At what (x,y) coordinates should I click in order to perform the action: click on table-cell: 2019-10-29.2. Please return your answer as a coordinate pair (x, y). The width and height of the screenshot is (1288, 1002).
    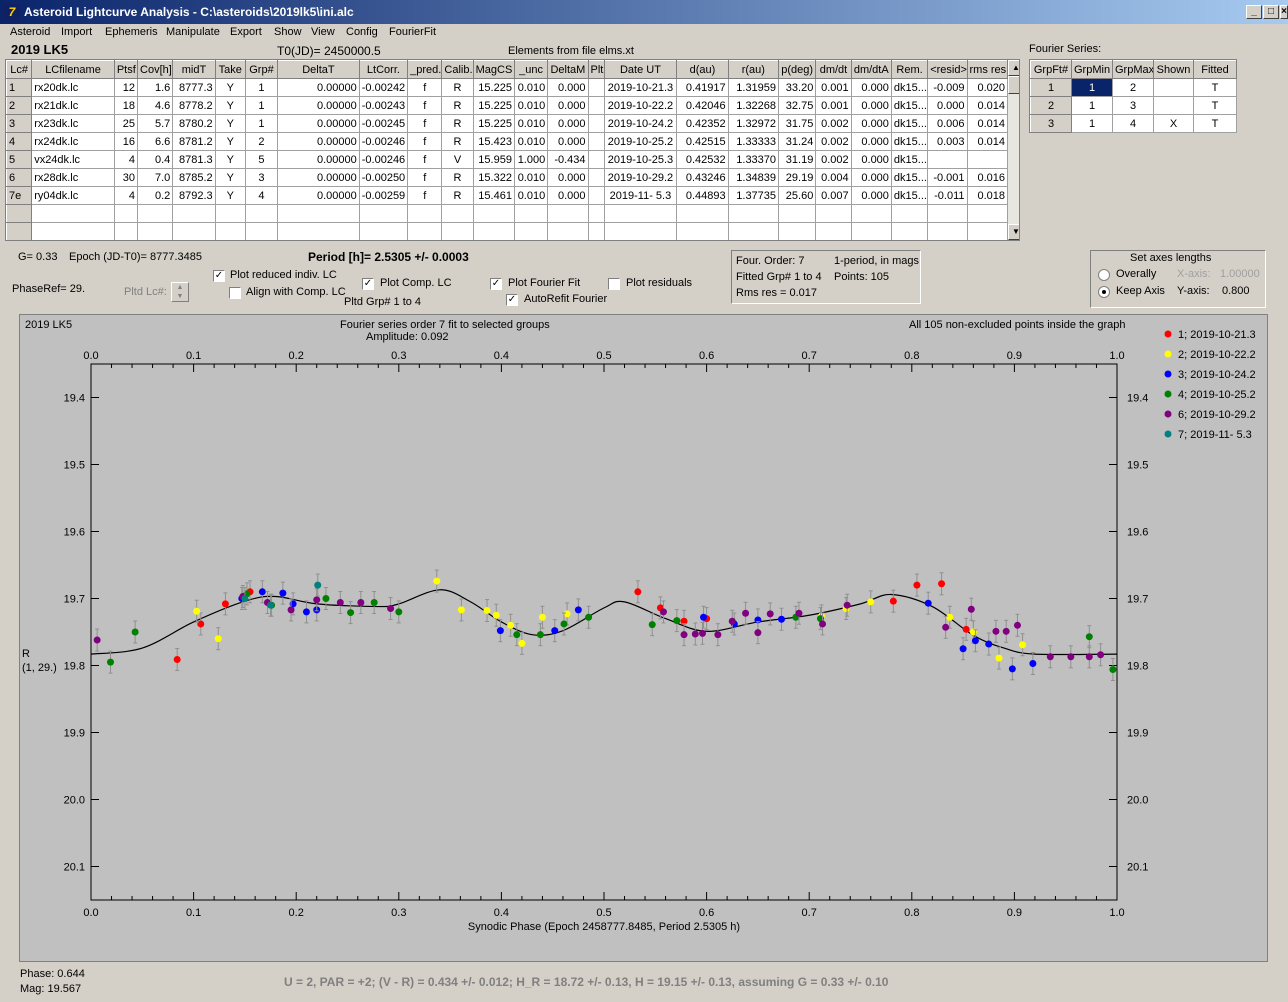
    Looking at the image, I should click on (640, 177).